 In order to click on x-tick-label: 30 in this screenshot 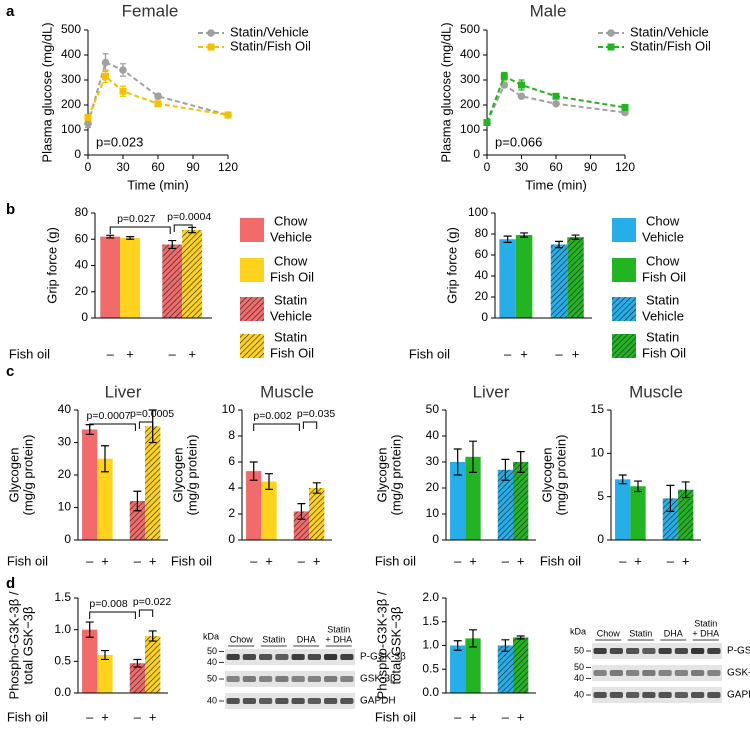, I will do `click(123, 167)`.